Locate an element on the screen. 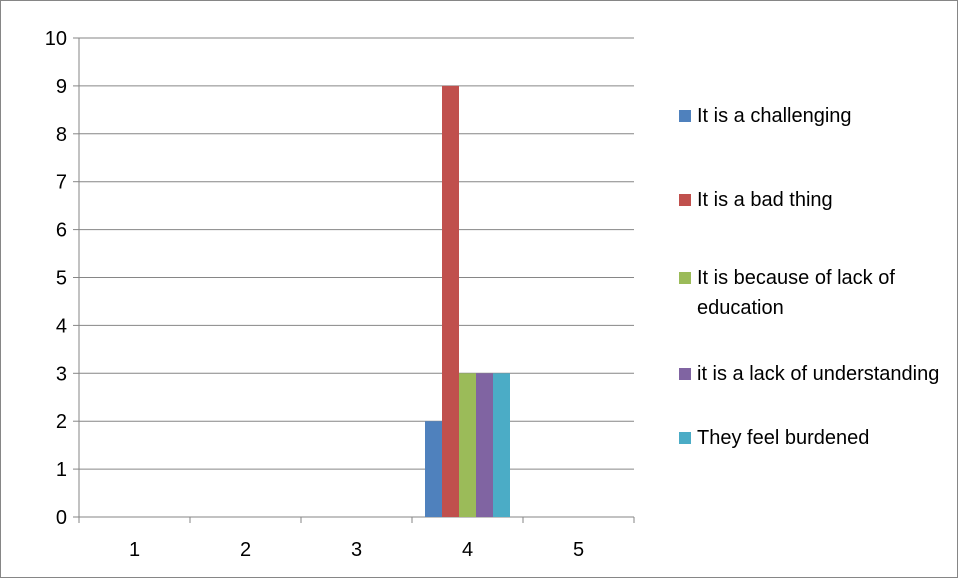 The height and width of the screenshot is (579, 958). legend-item-bad-thing: It is a bad thing is located at coordinates (816, 200).